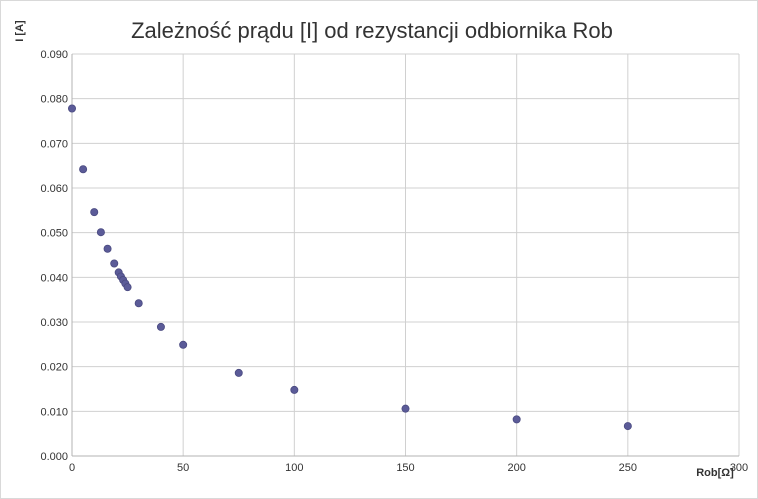 The height and width of the screenshot is (499, 758). What do you see at coordinates (54, 278) in the screenshot?
I see `y-tick-label: 0.040` at bounding box center [54, 278].